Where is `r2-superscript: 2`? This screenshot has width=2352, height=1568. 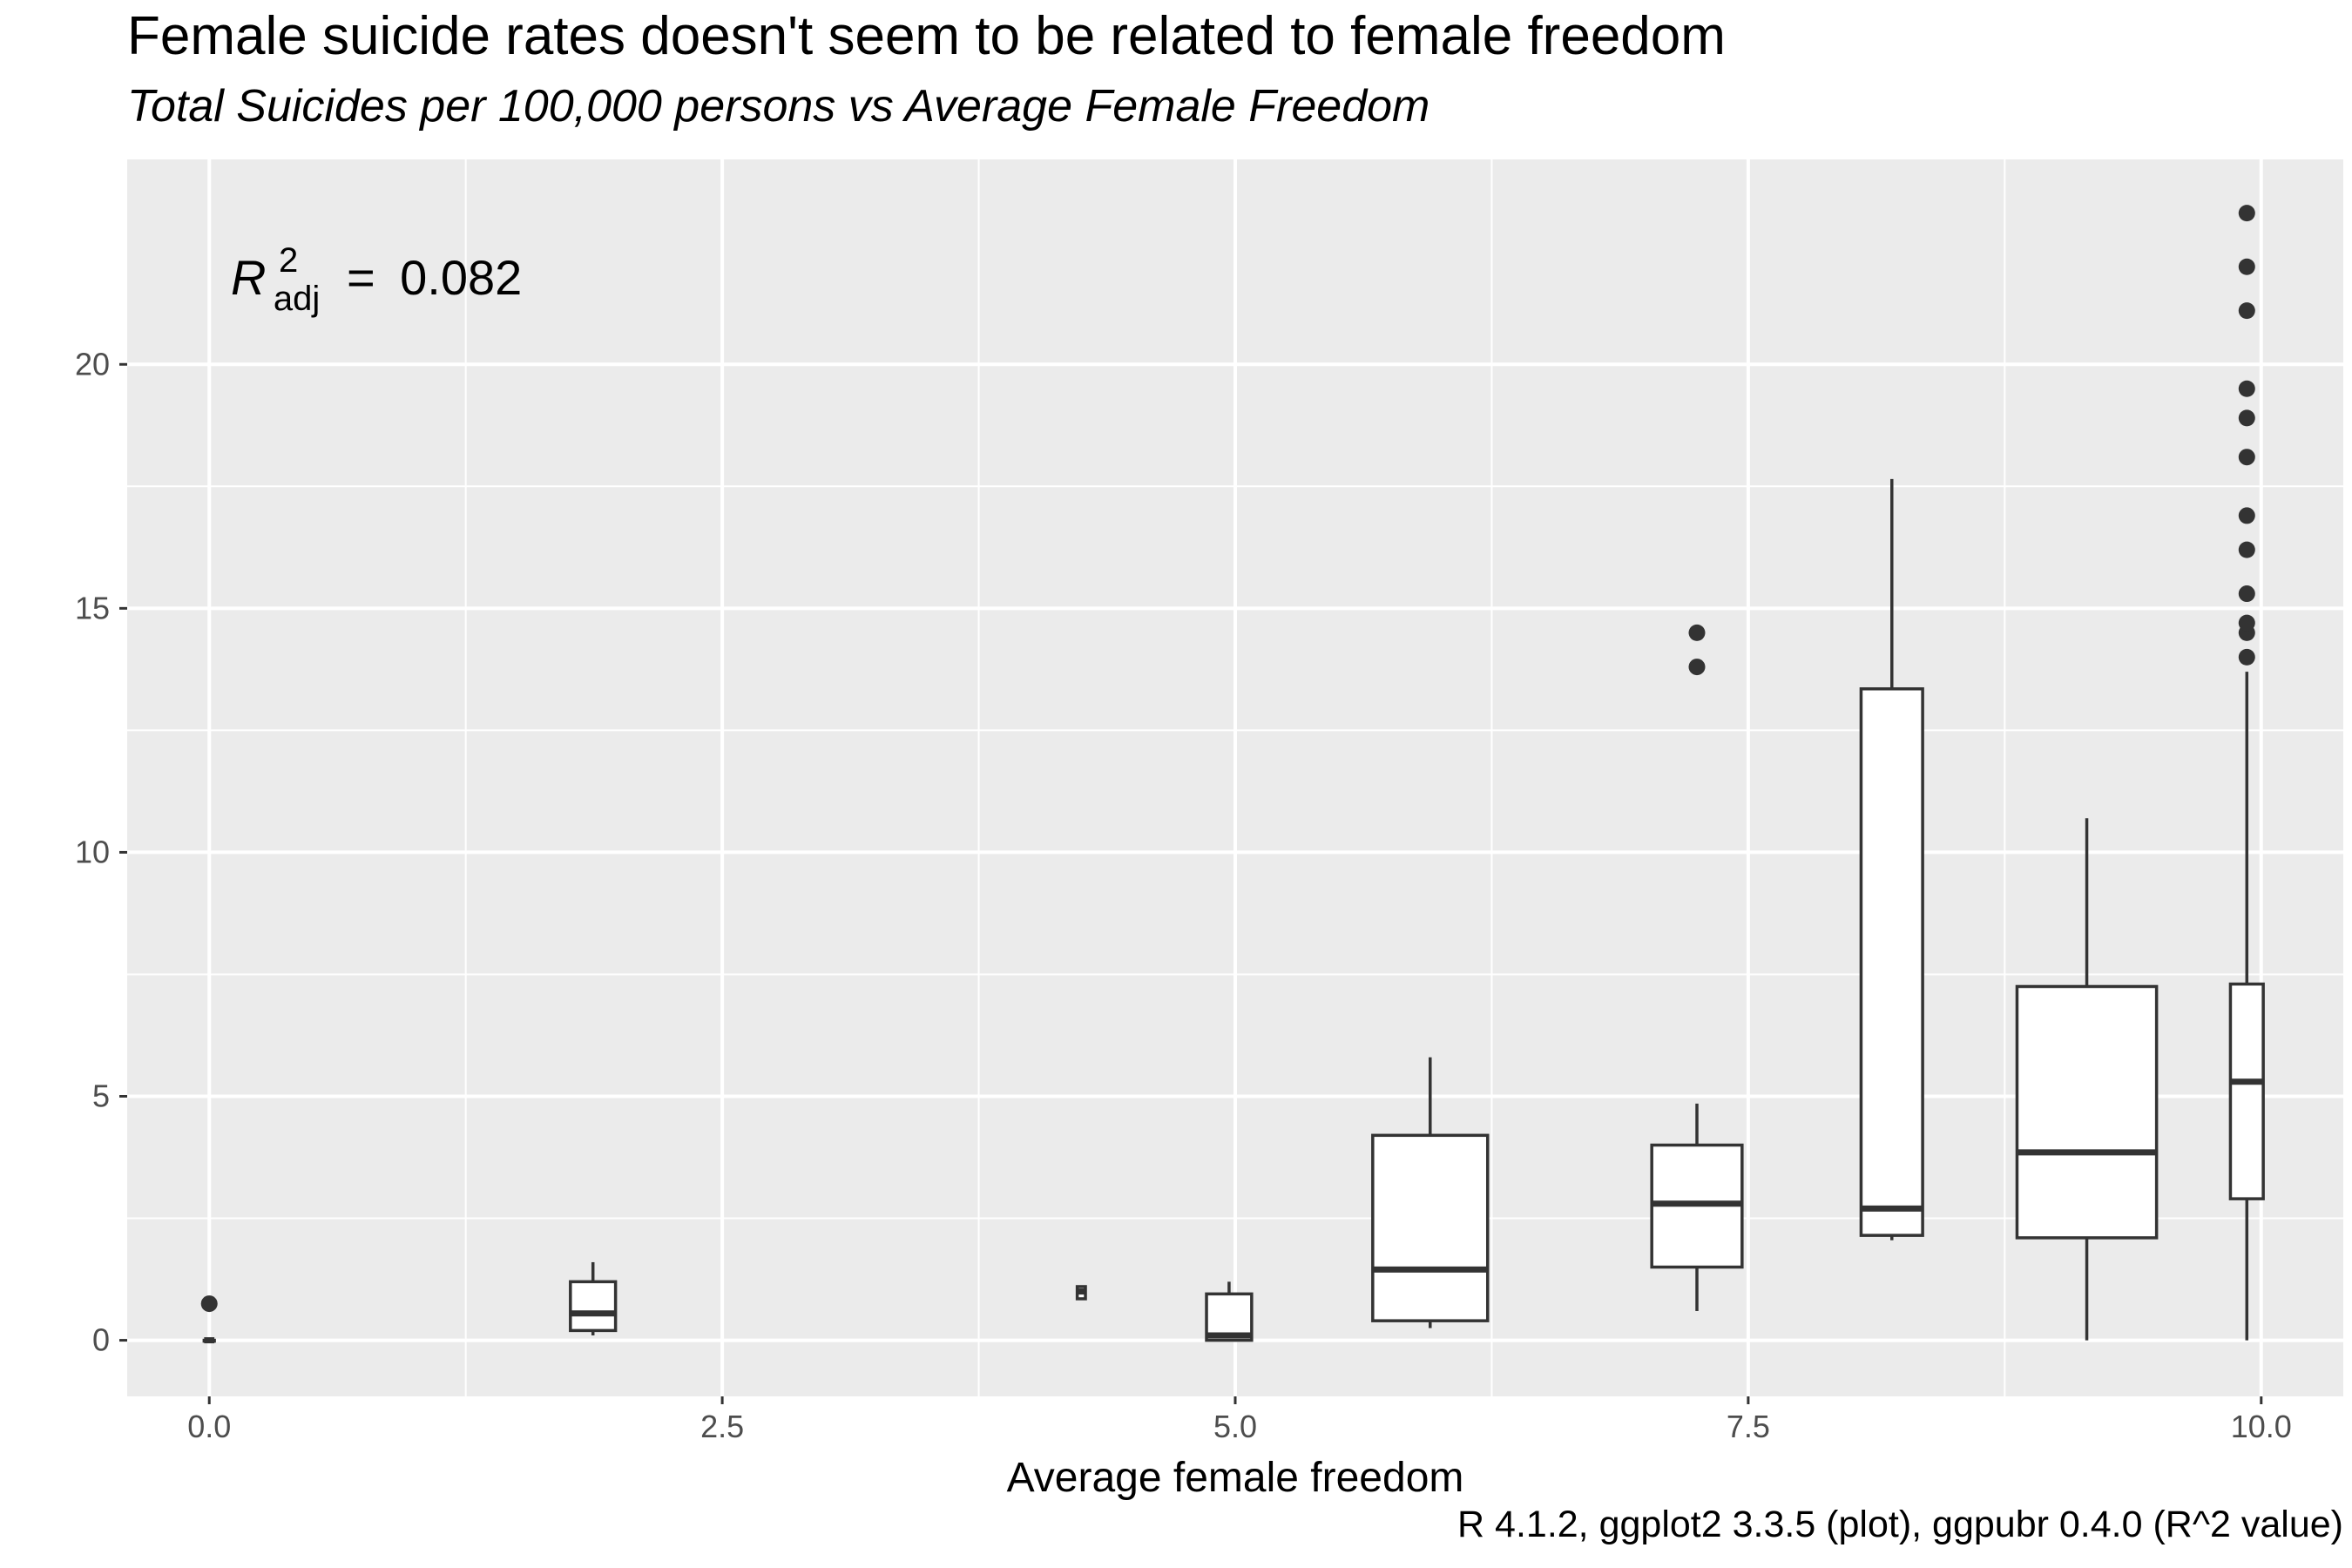 r2-superscript: 2 is located at coordinates (288, 260).